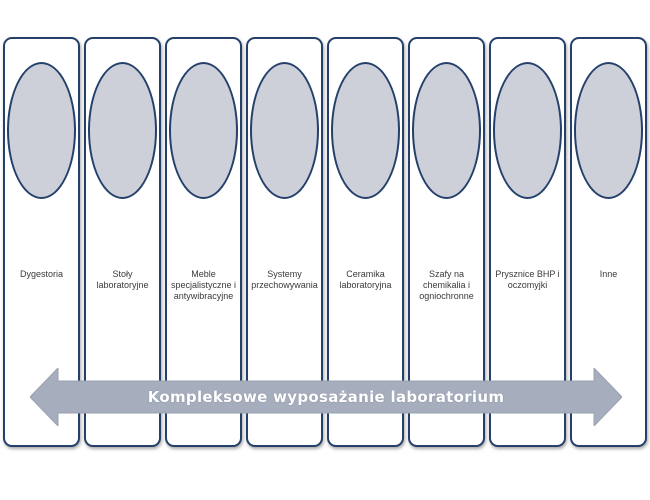 This screenshot has width=650, height=500. I want to click on column-dygestoria: Dygestoria, so click(41, 242).